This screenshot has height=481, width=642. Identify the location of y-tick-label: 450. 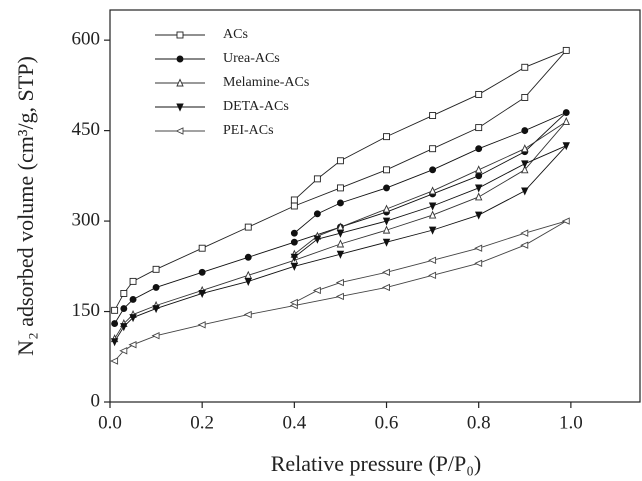
(86, 129).